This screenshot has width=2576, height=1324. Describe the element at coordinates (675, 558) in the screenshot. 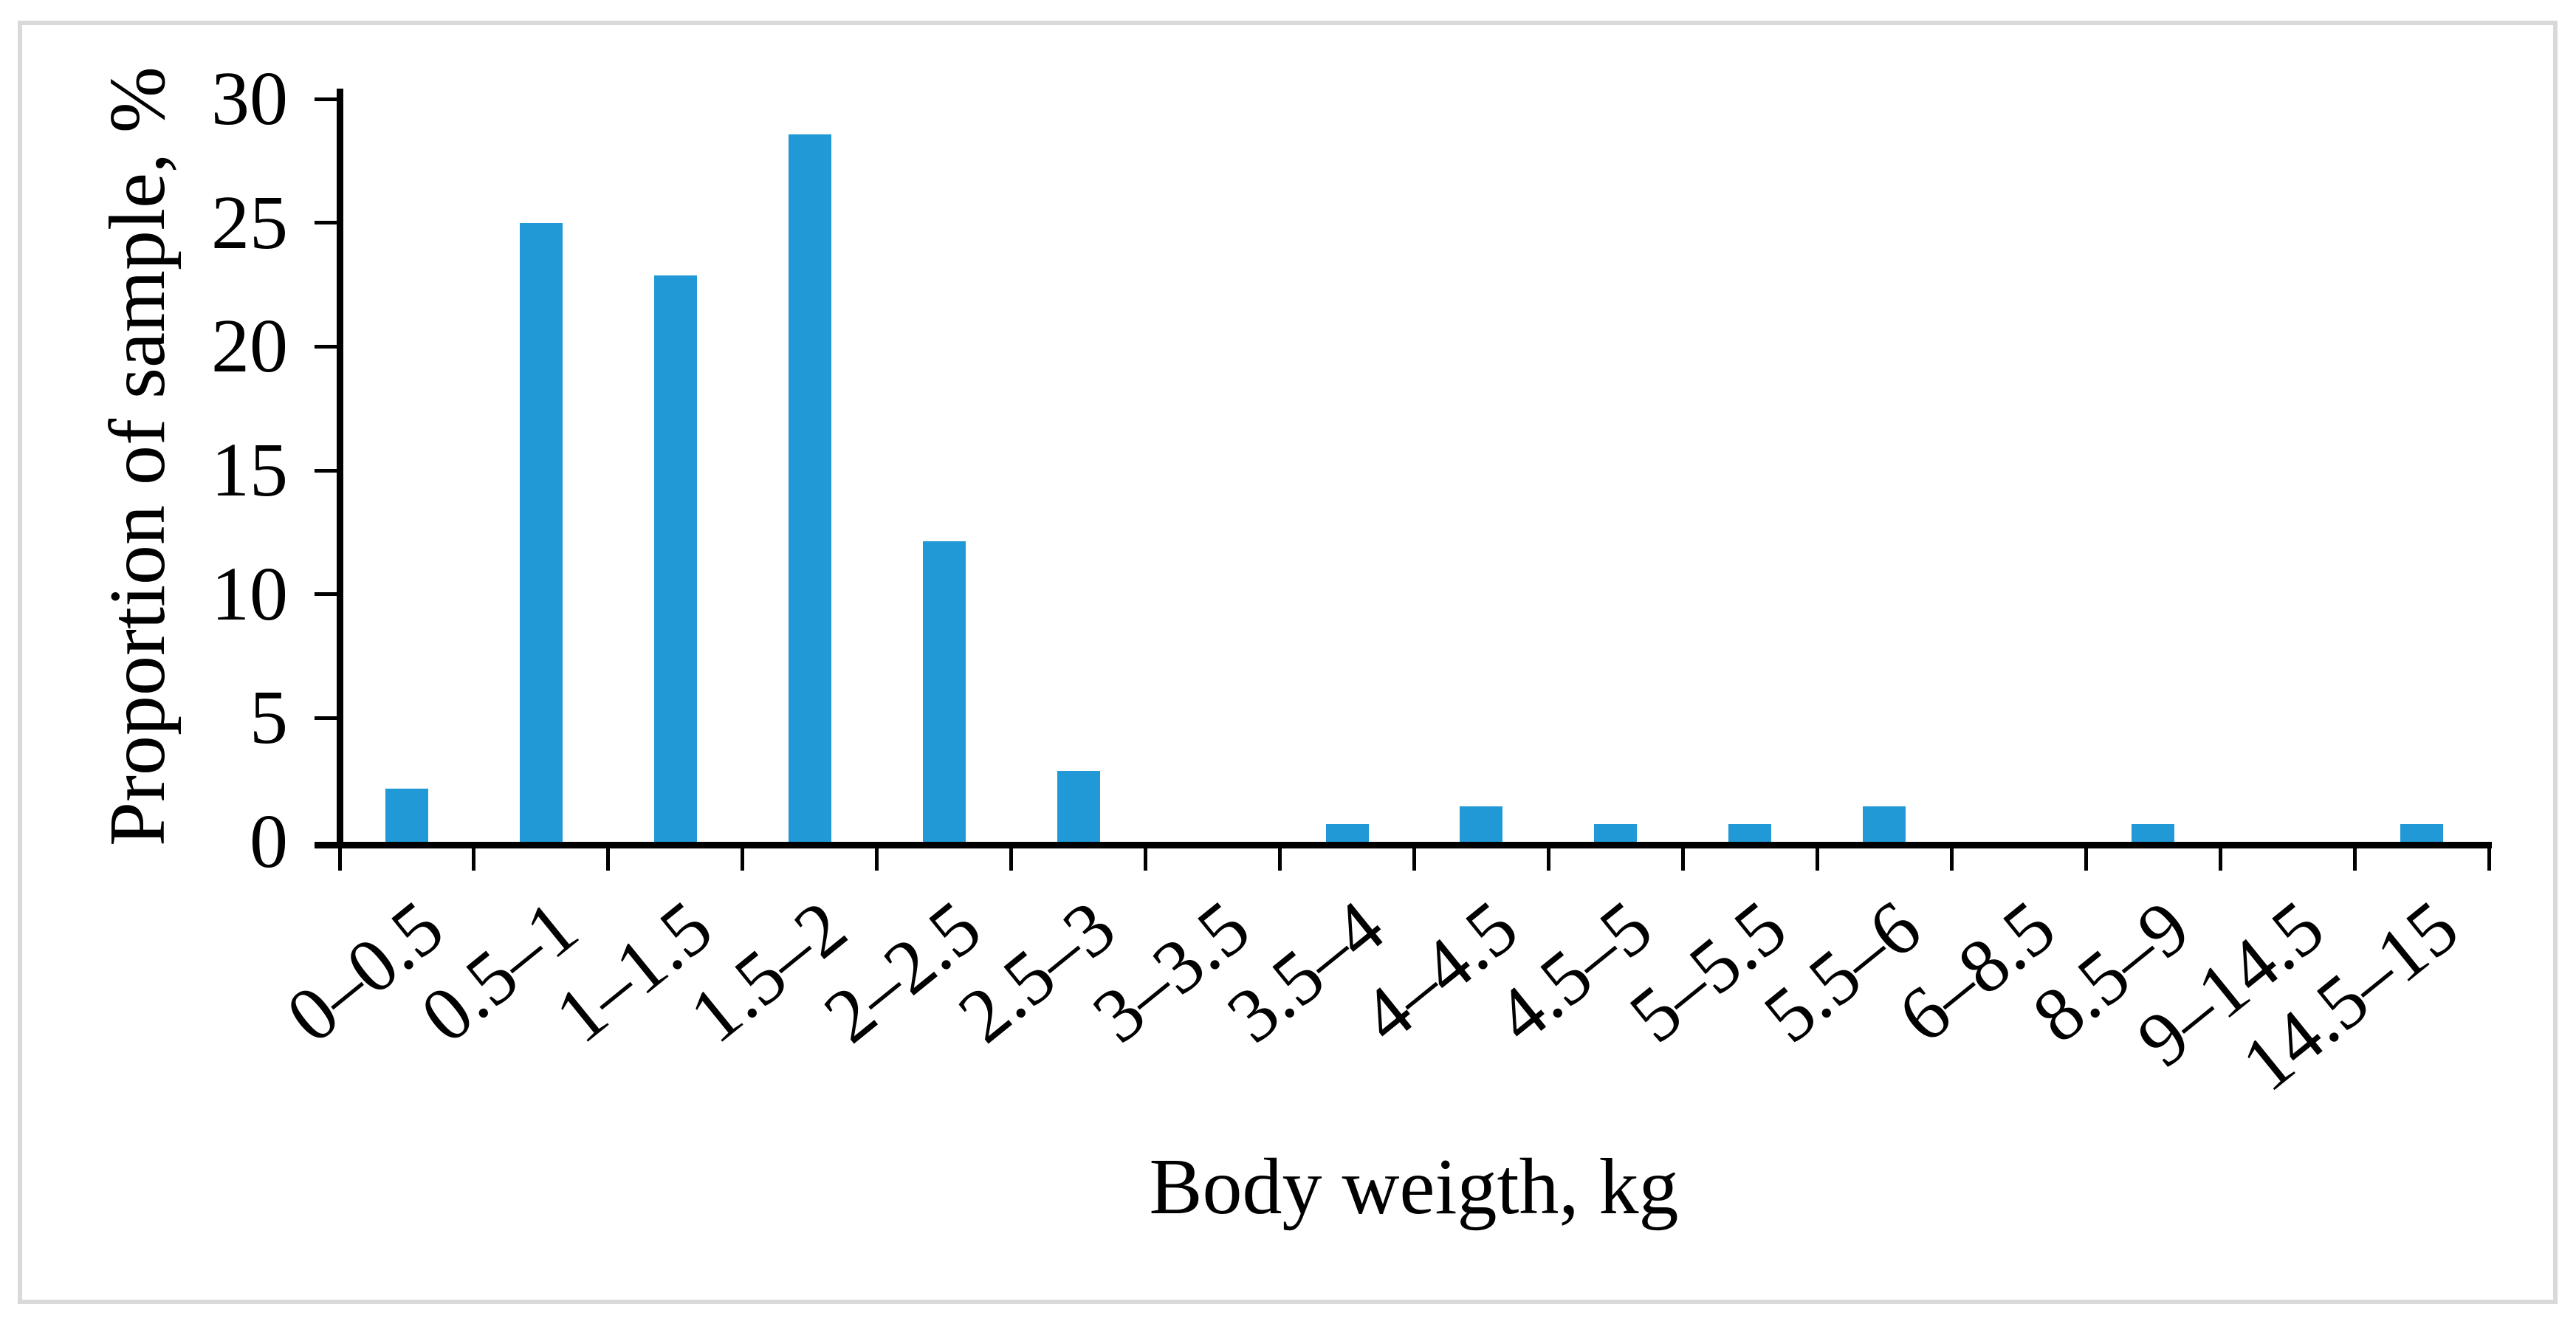

I see `bar-1–1.5` at that location.